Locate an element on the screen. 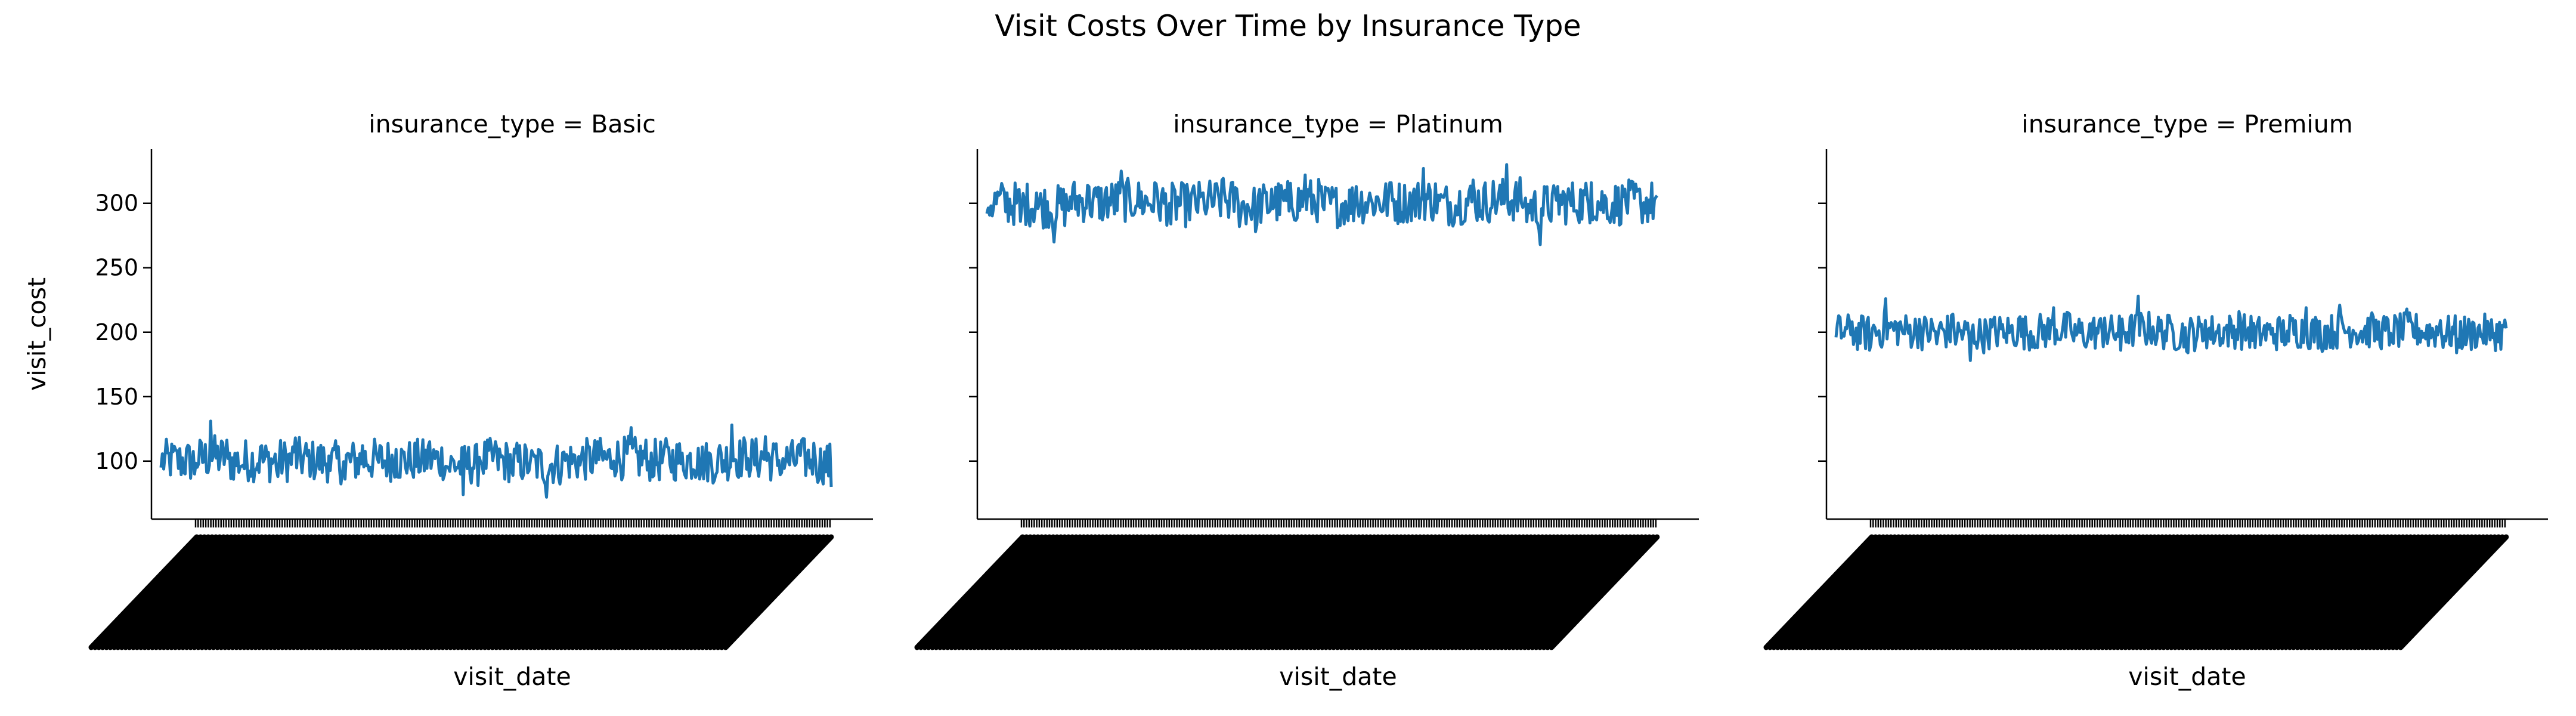 This screenshot has height=716, width=2576. x-axis-label: visit_date is located at coordinates (2187, 676).